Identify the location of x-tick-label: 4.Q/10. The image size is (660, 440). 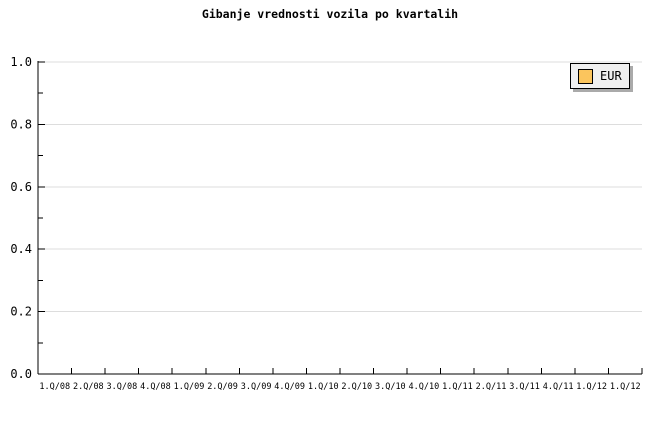
(424, 387).